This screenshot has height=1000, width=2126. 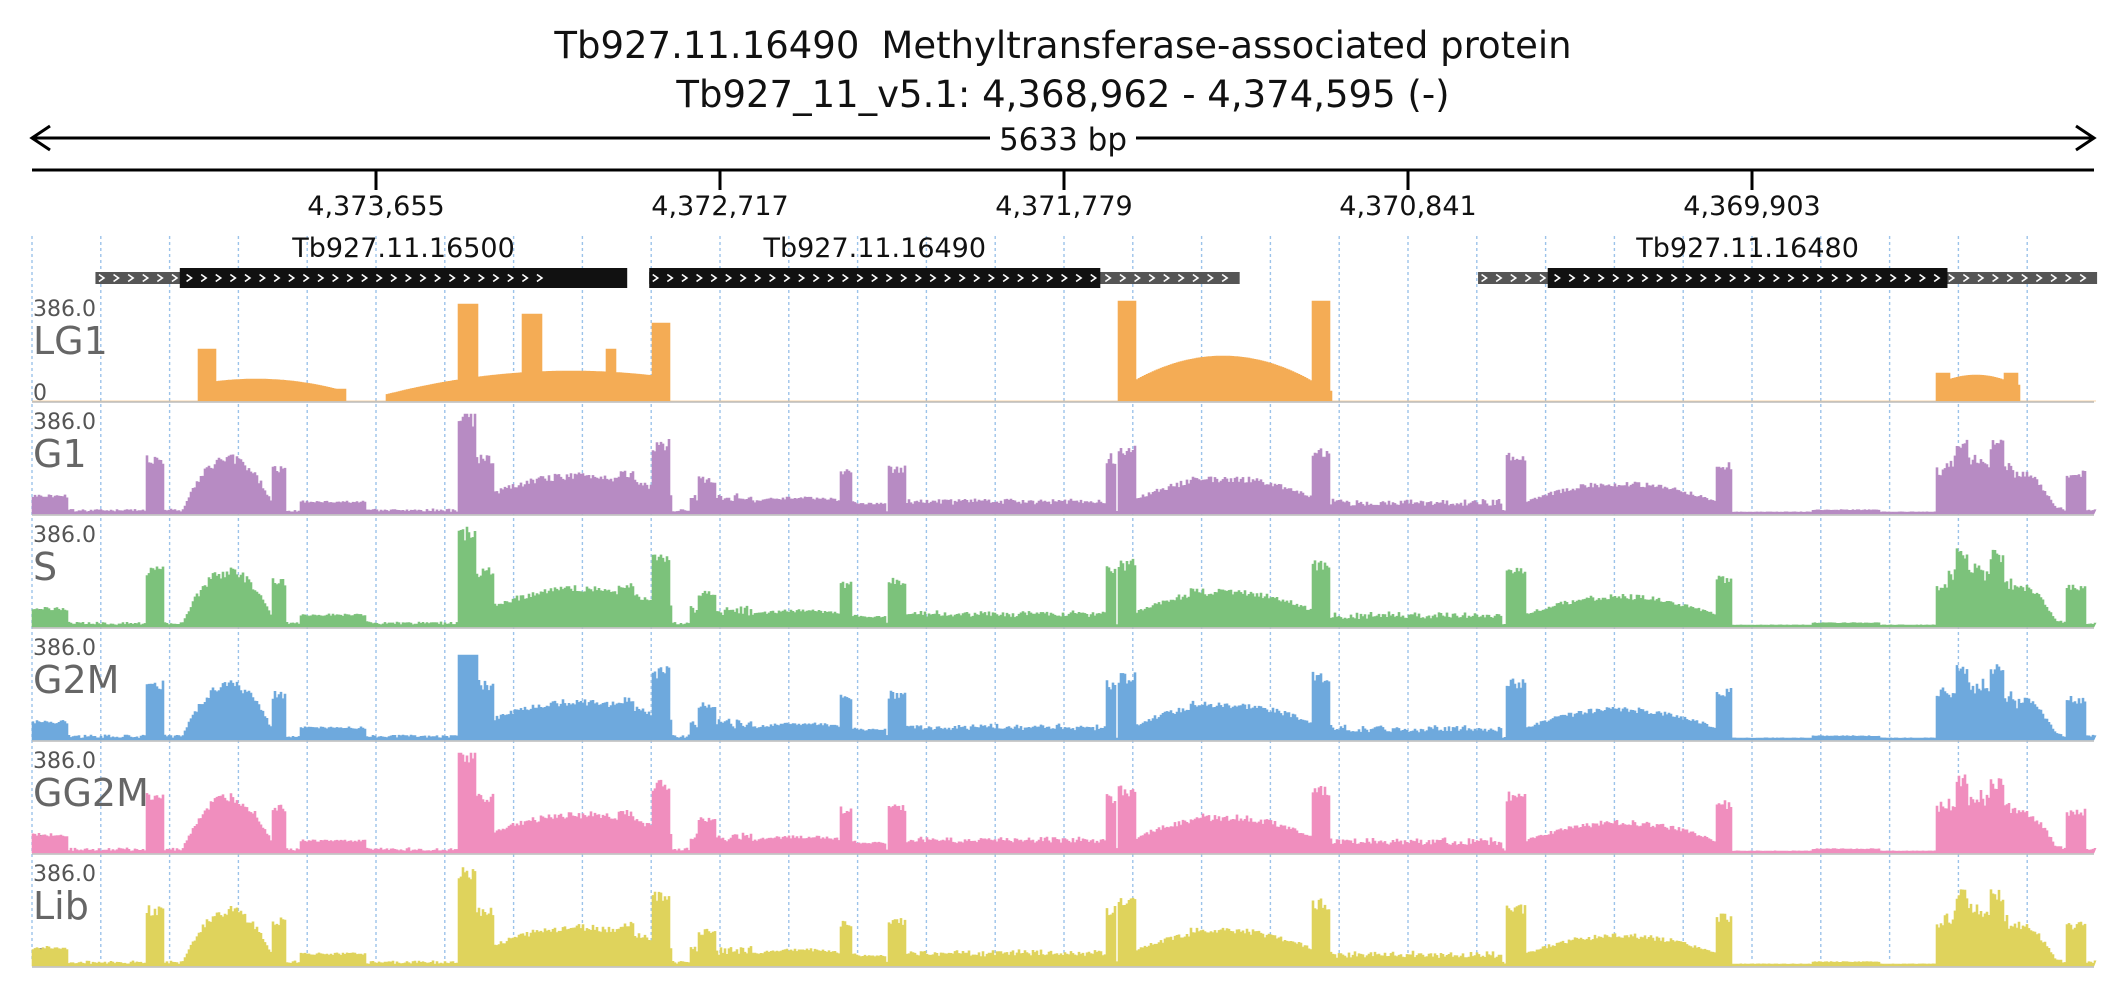 I want to click on gene-feature: Tb927.11.16500, so click(x=361, y=260).